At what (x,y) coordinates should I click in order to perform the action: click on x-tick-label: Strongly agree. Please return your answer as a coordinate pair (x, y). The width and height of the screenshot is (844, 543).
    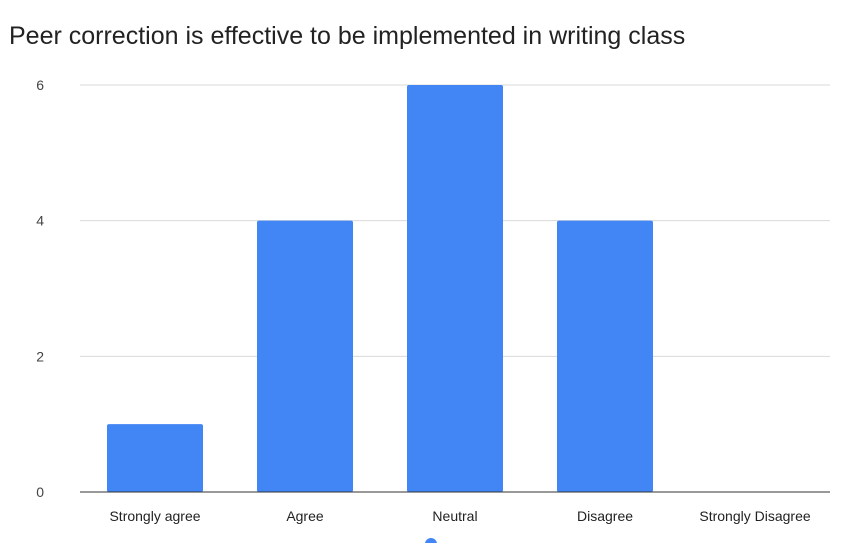
    Looking at the image, I should click on (154, 516).